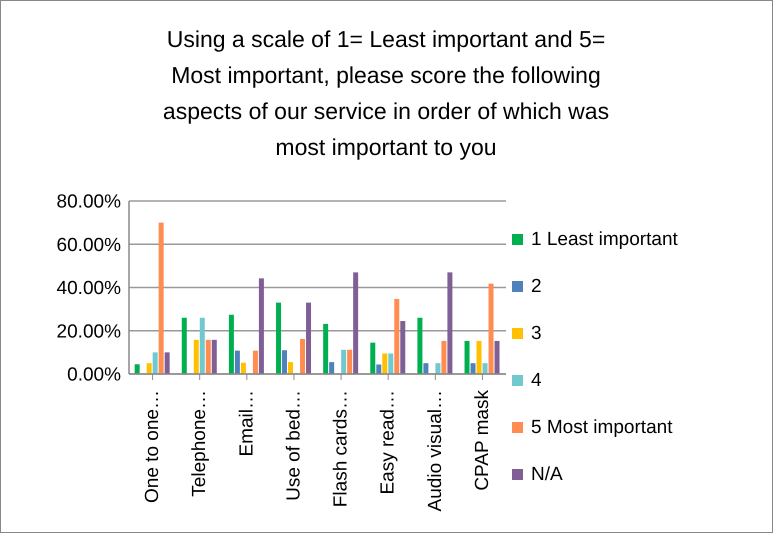 This screenshot has width=773, height=533. What do you see at coordinates (89, 245) in the screenshot?
I see `y-tick-label: 60.00%` at bounding box center [89, 245].